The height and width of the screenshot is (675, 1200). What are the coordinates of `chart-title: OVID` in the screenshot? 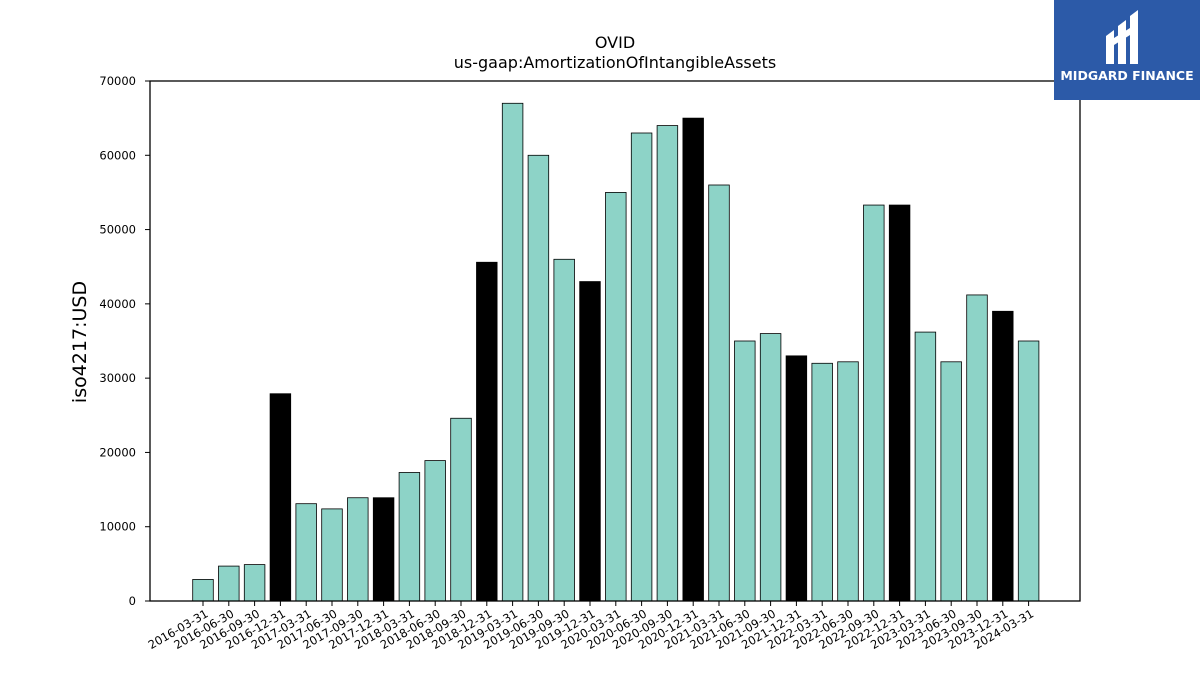 It's located at (615, 42).